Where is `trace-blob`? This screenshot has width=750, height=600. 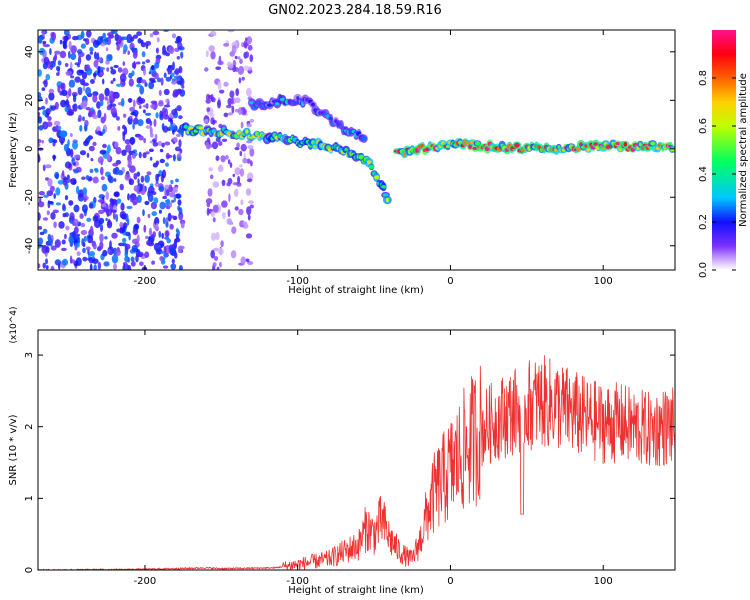 trace-blob is located at coordinates (361, 157).